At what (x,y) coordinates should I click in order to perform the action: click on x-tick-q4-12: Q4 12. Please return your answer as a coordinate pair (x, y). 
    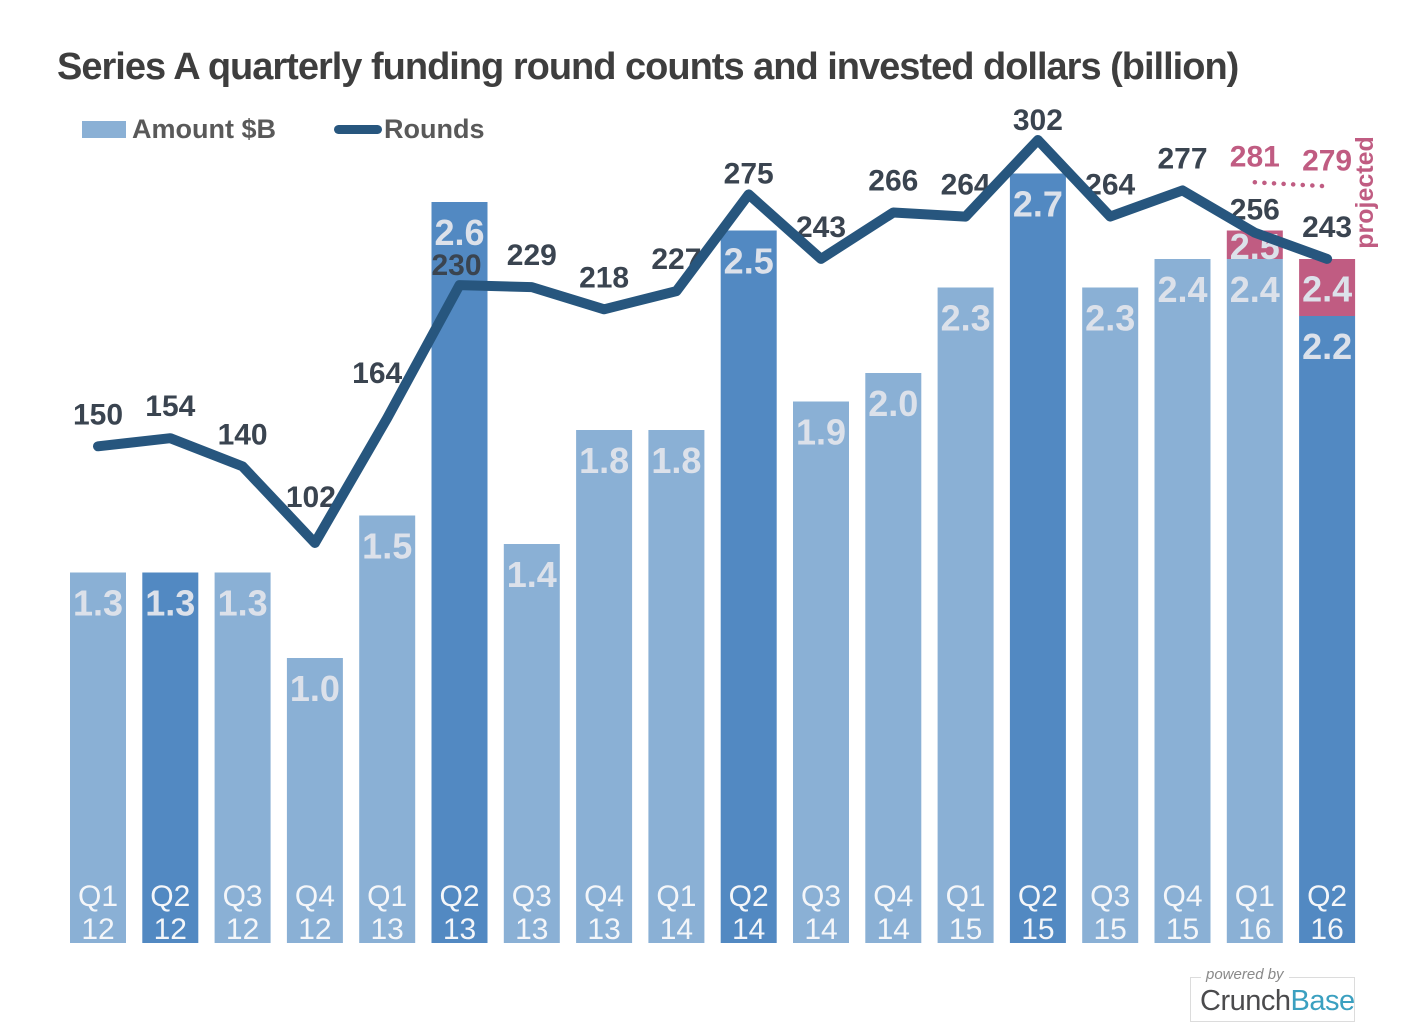
    Looking at the image, I should click on (315, 913).